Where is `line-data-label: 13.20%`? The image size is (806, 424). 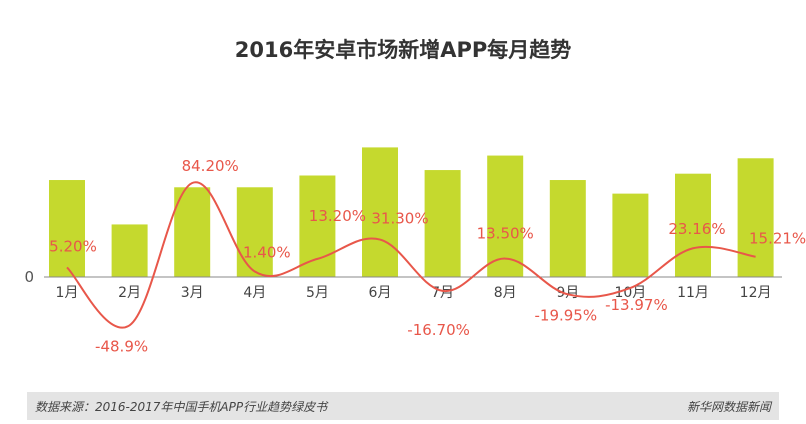 line-data-label: 13.20% is located at coordinates (337, 216).